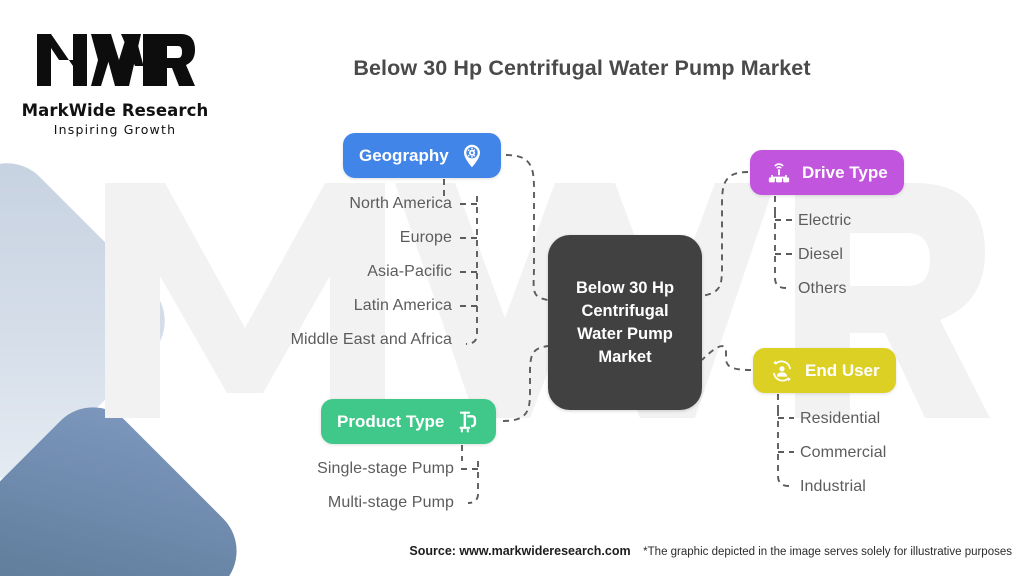  What do you see at coordinates (390, 502) in the screenshot?
I see `leaf-product-type-multi-stage-pump: Multi-stage Pump` at bounding box center [390, 502].